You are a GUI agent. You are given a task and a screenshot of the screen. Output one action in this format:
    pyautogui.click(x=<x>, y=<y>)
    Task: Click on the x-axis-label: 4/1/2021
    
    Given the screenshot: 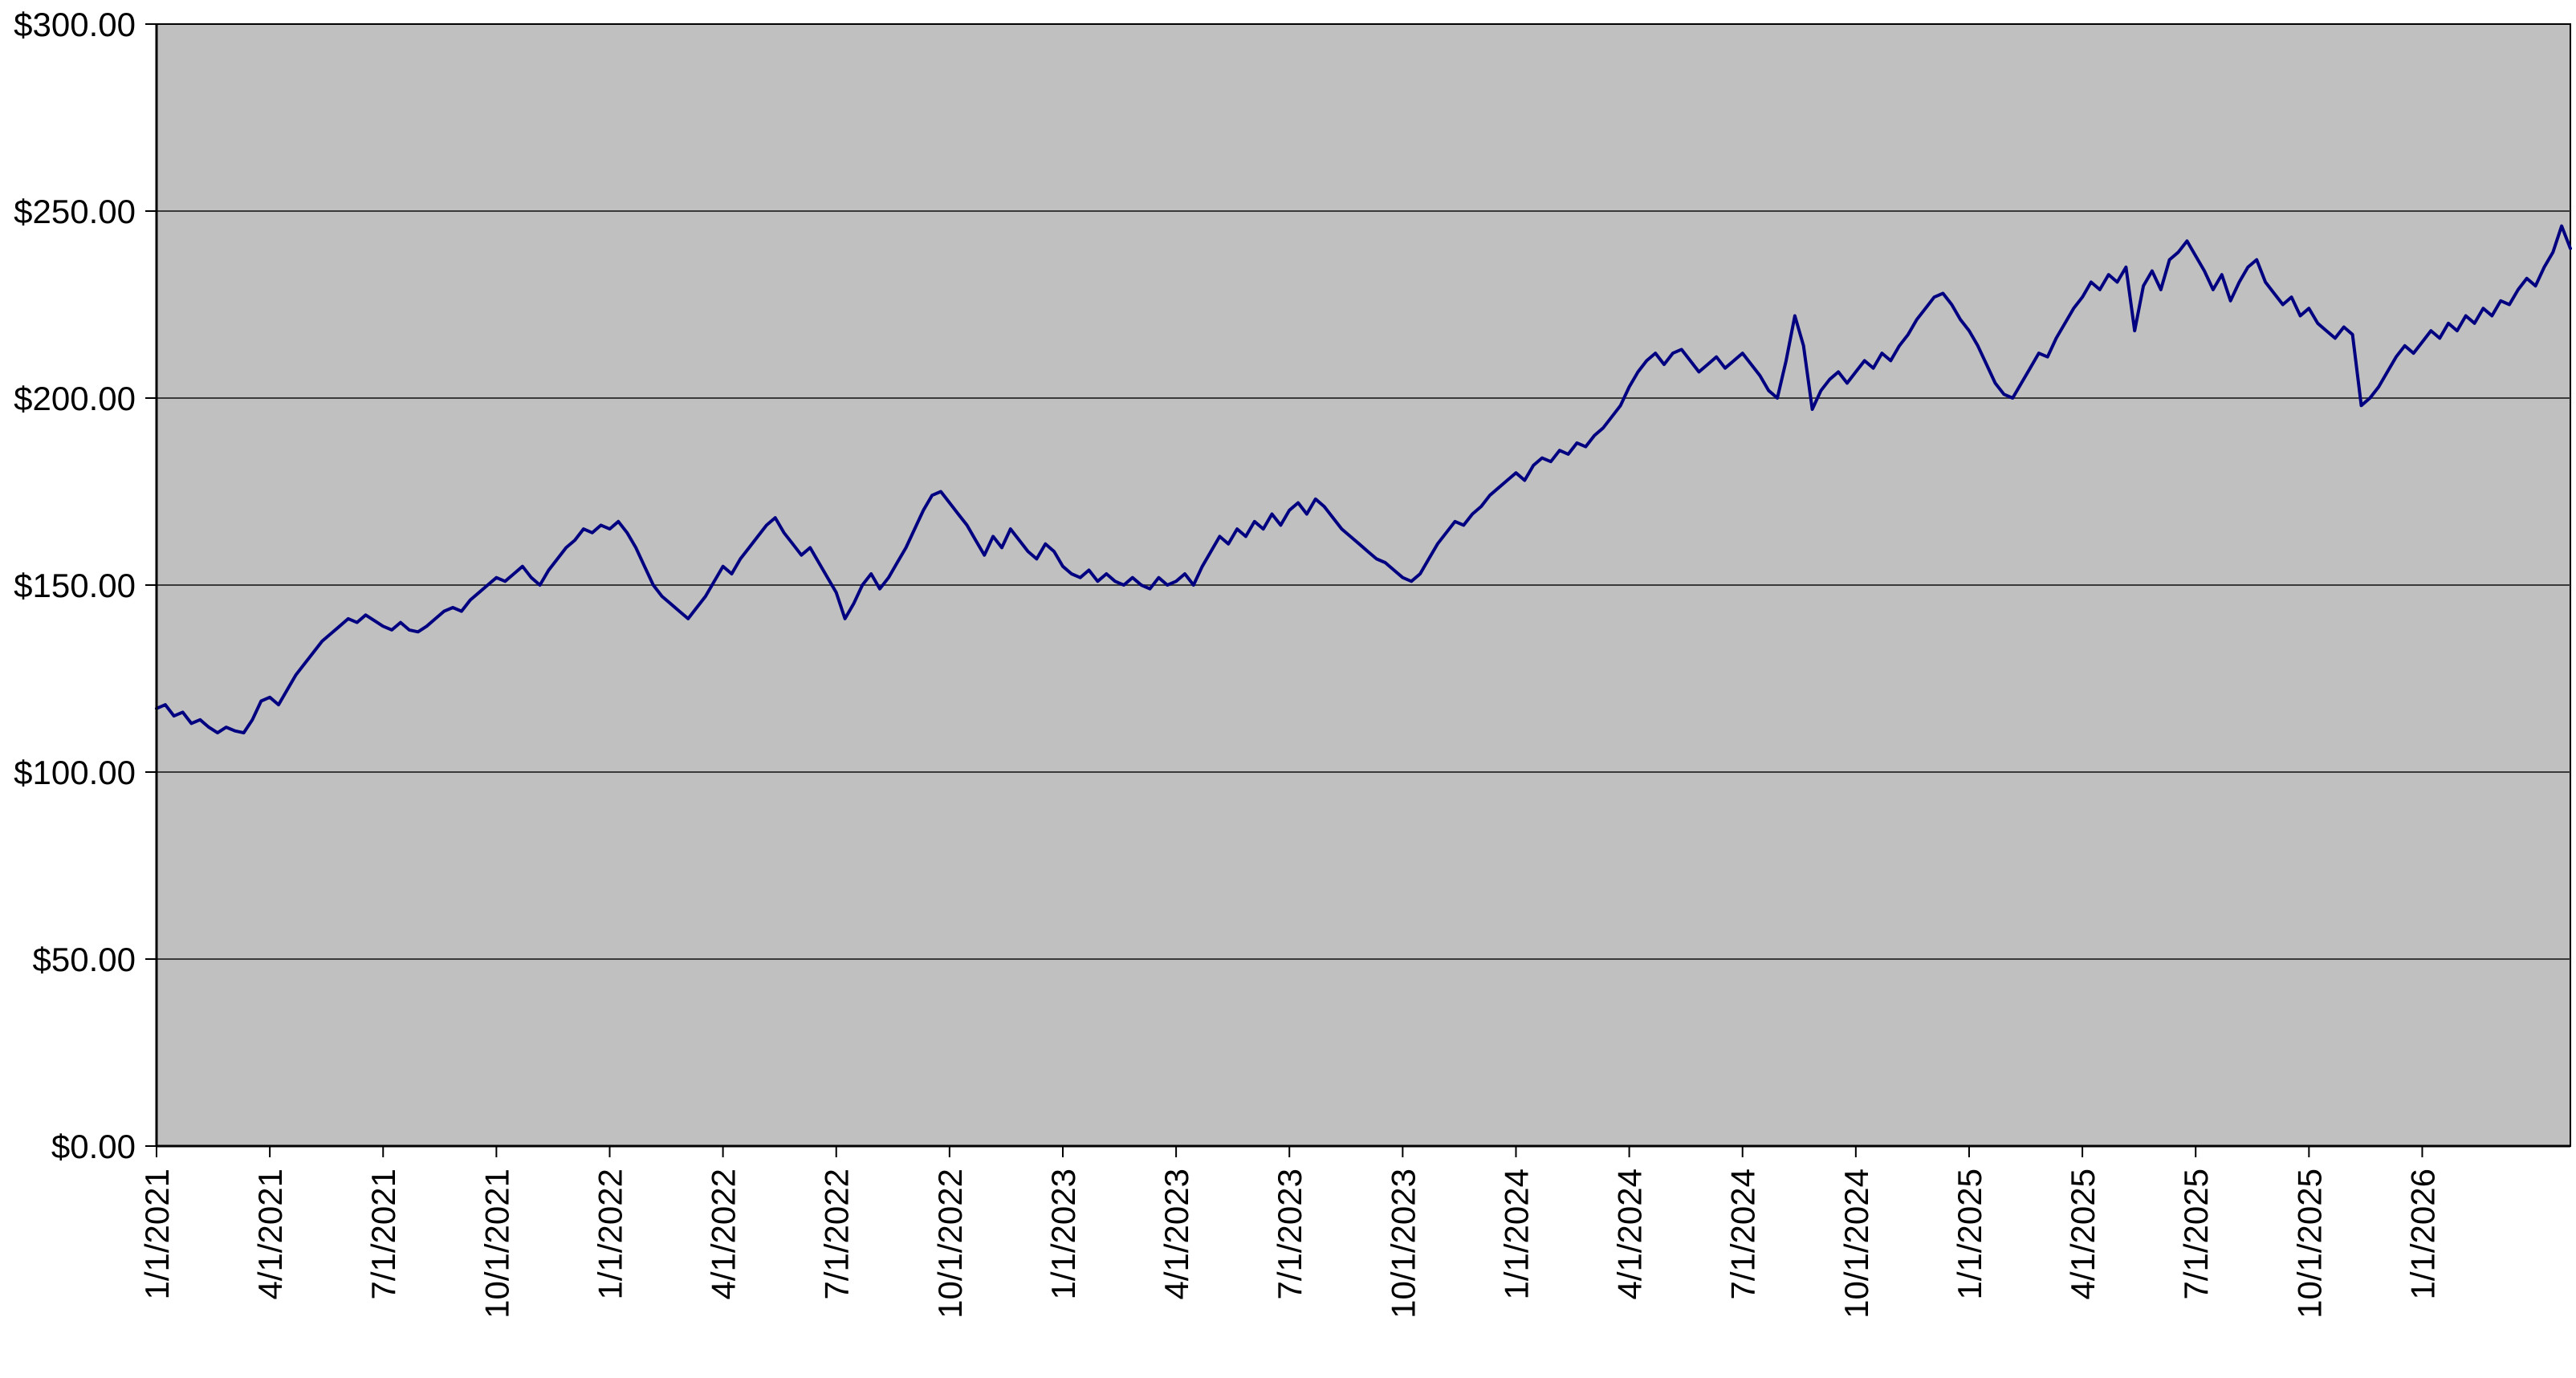 What is the action you would take?
    pyautogui.click(x=270, y=1234)
    